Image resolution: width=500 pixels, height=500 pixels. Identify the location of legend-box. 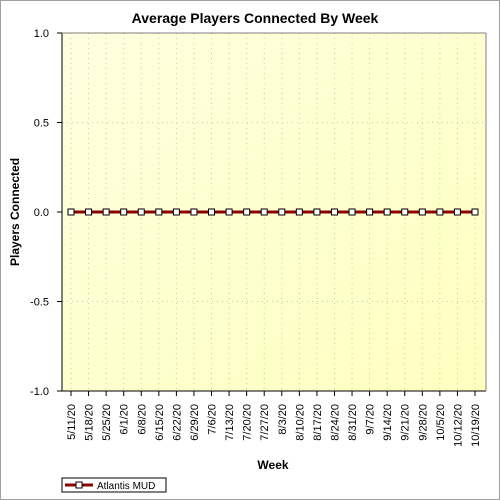
(114, 485).